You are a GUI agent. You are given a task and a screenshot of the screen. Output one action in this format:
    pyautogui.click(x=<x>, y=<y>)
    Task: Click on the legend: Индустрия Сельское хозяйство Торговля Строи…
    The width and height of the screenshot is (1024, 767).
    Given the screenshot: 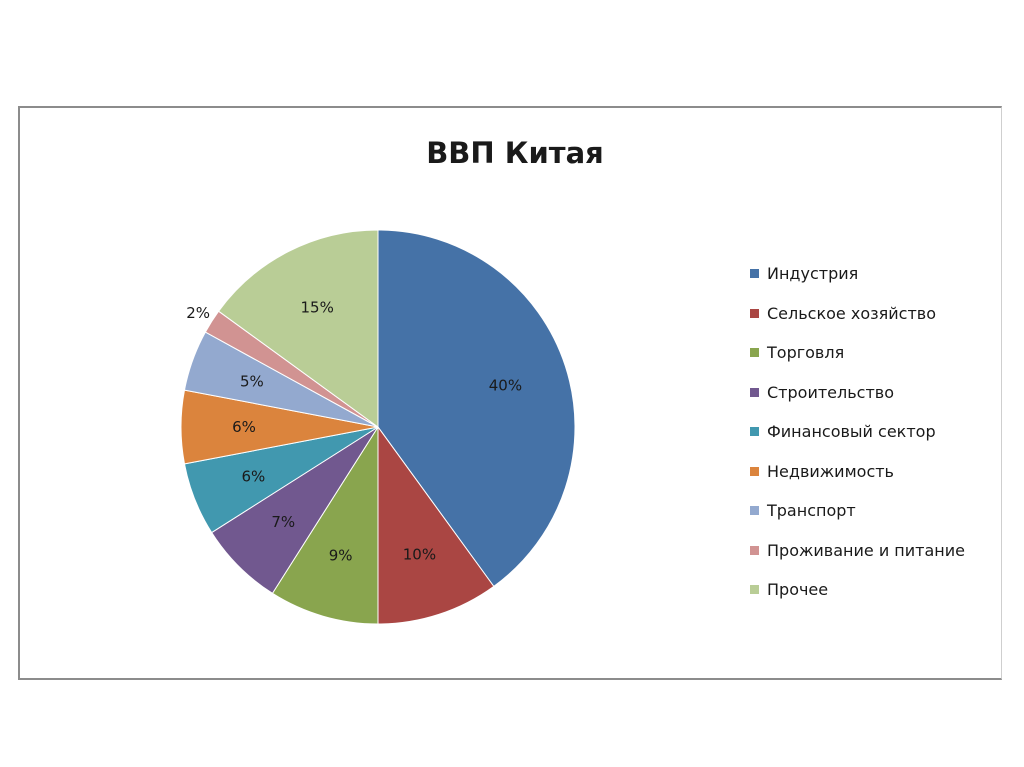 What is the action you would take?
    pyautogui.click(x=857, y=432)
    